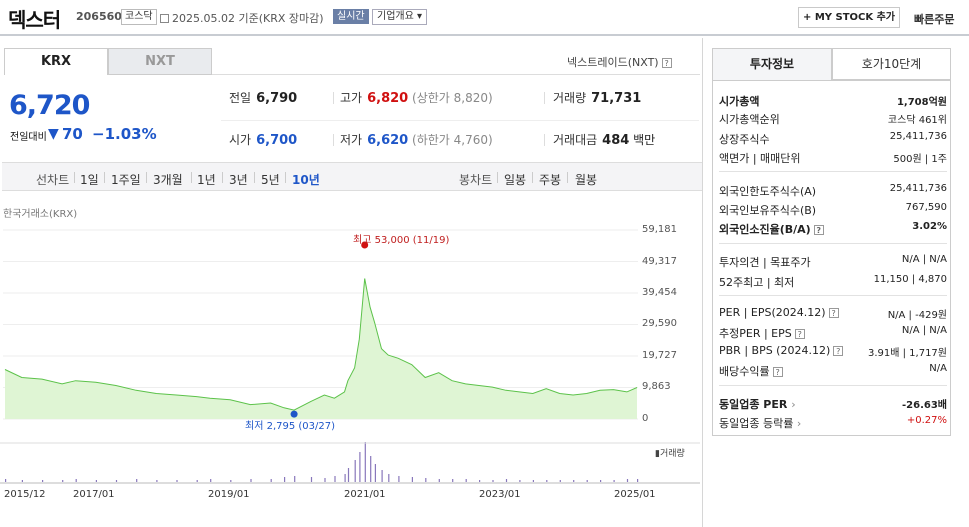 This screenshot has width=969, height=527. Describe the element at coordinates (833, 119) in the screenshot. I see `info-row: 시가총액순위 코스닥 461위` at that location.